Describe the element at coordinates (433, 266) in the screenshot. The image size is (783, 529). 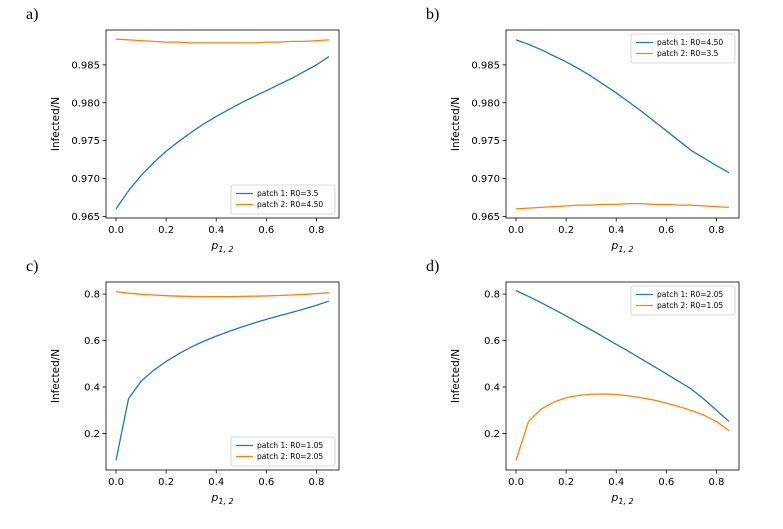
I see `panel-label-d: d)` at that location.